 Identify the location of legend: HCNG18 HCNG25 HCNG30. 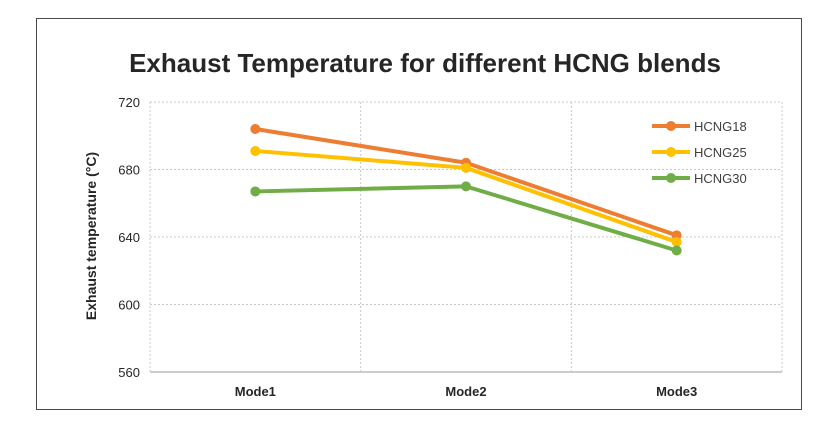
(699, 152).